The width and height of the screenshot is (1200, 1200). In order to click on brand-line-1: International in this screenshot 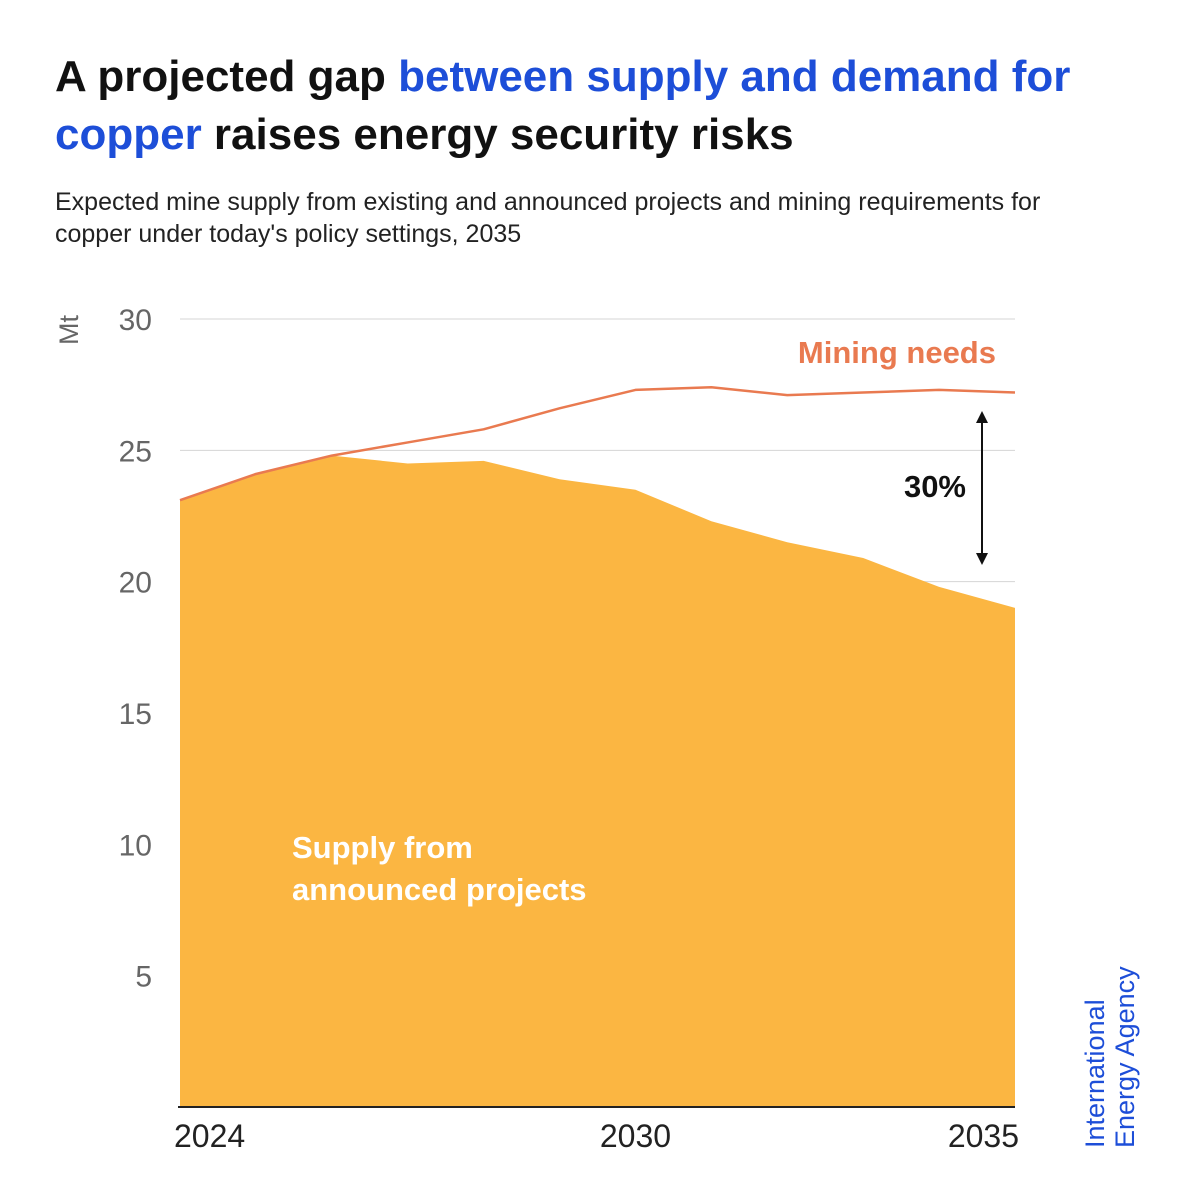, I will do `click(1095, 1073)`.